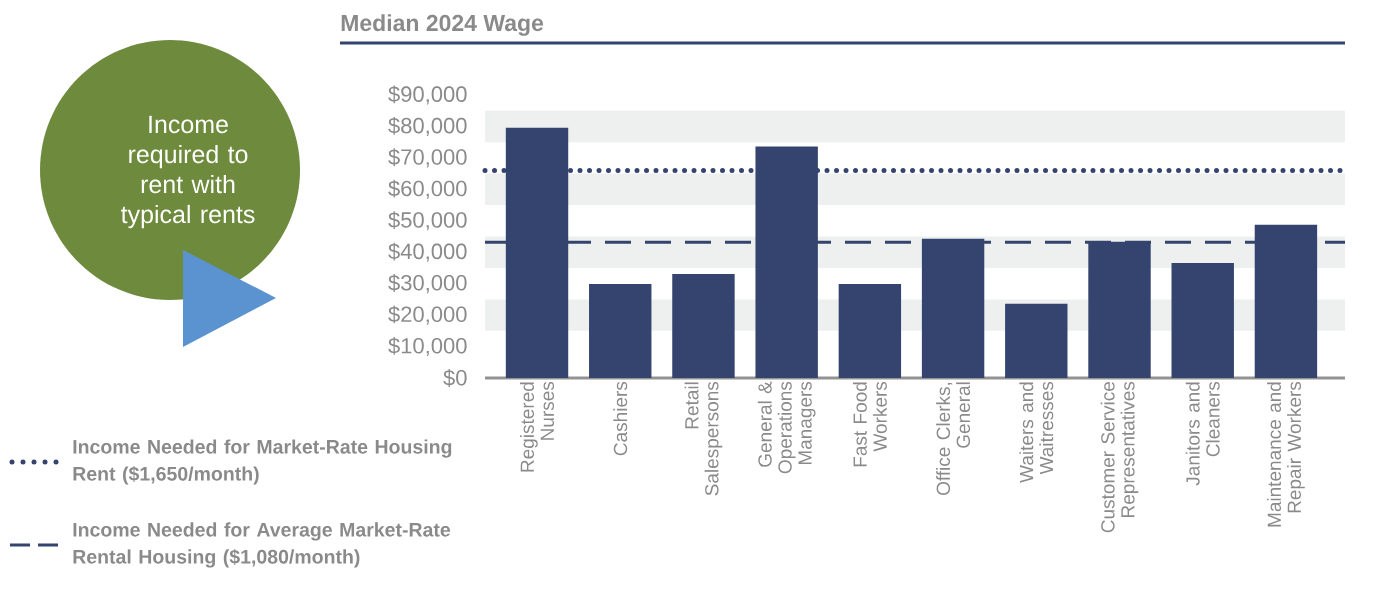  I want to click on y-tick-label: $60,000, so click(427, 189).